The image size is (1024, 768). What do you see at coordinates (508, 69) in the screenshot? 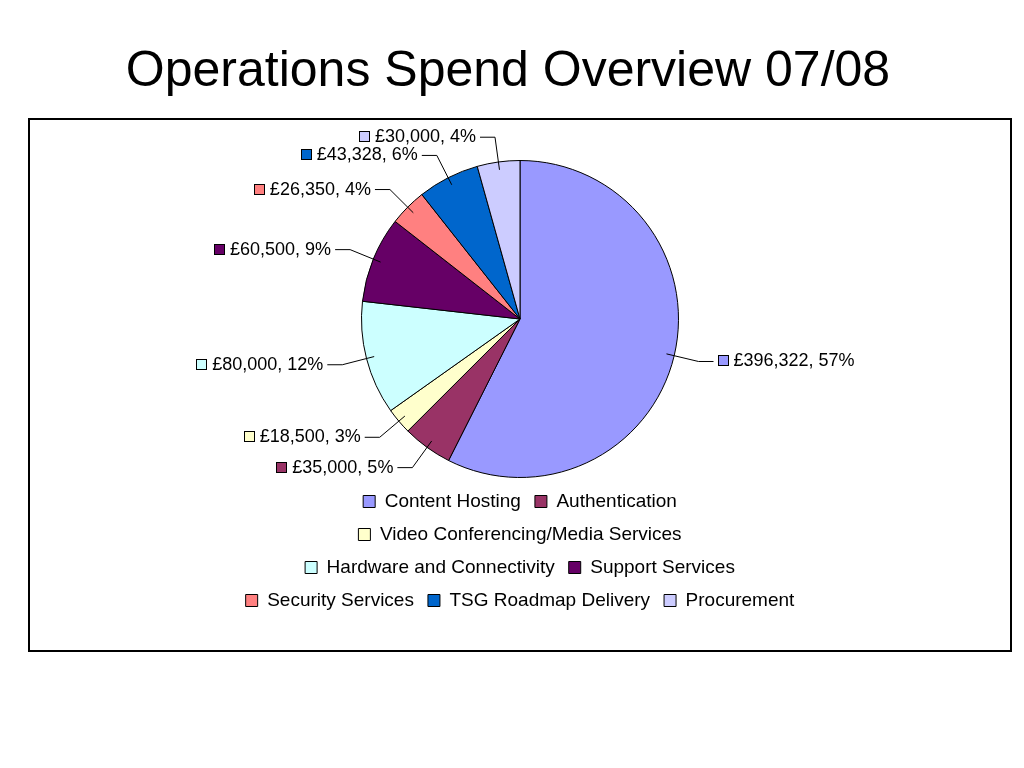
I see `chart-title: Operations Spend Overview 07/08` at bounding box center [508, 69].